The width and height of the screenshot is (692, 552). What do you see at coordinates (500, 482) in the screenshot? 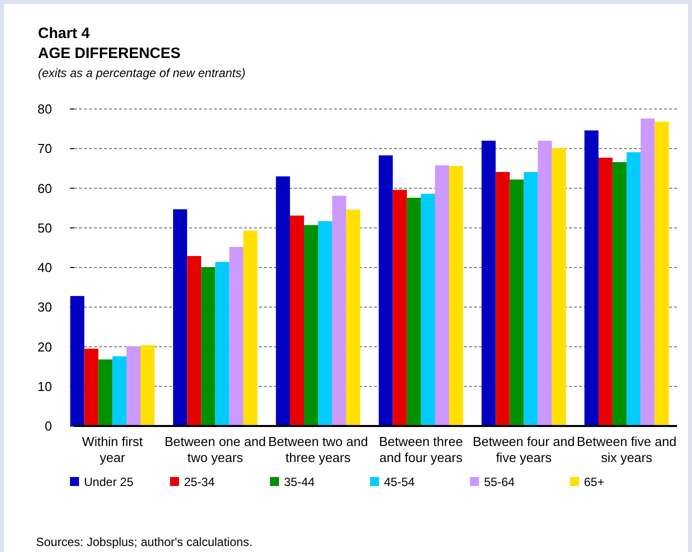
I see `legend-label: 55-64` at bounding box center [500, 482].